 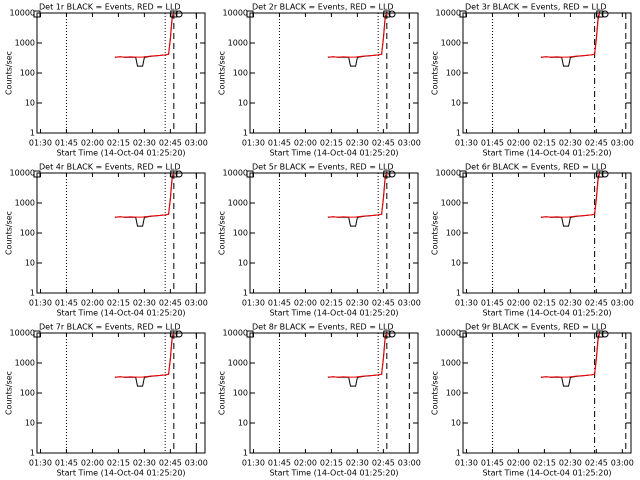 What do you see at coordinates (110, 7) in the screenshot?
I see `chart-title: Det 1r BLACK = Events, RED = LLD` at bounding box center [110, 7].